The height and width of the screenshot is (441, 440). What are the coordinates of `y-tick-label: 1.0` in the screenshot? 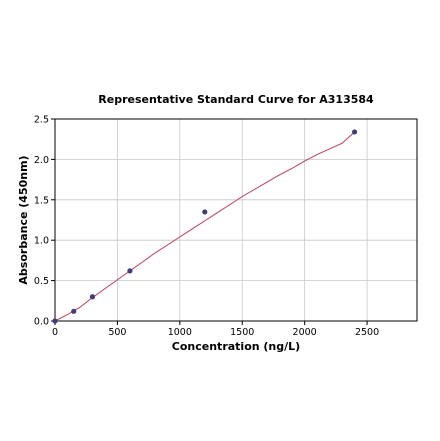 It's located at (41, 241).